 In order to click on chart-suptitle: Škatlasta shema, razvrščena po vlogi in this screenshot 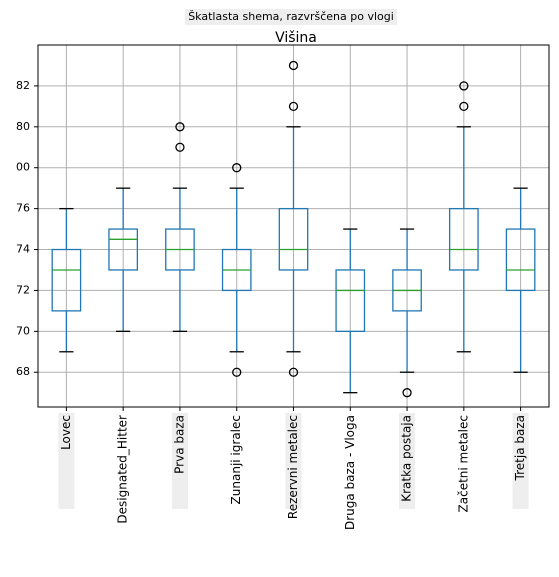, I will do `click(291, 16)`.